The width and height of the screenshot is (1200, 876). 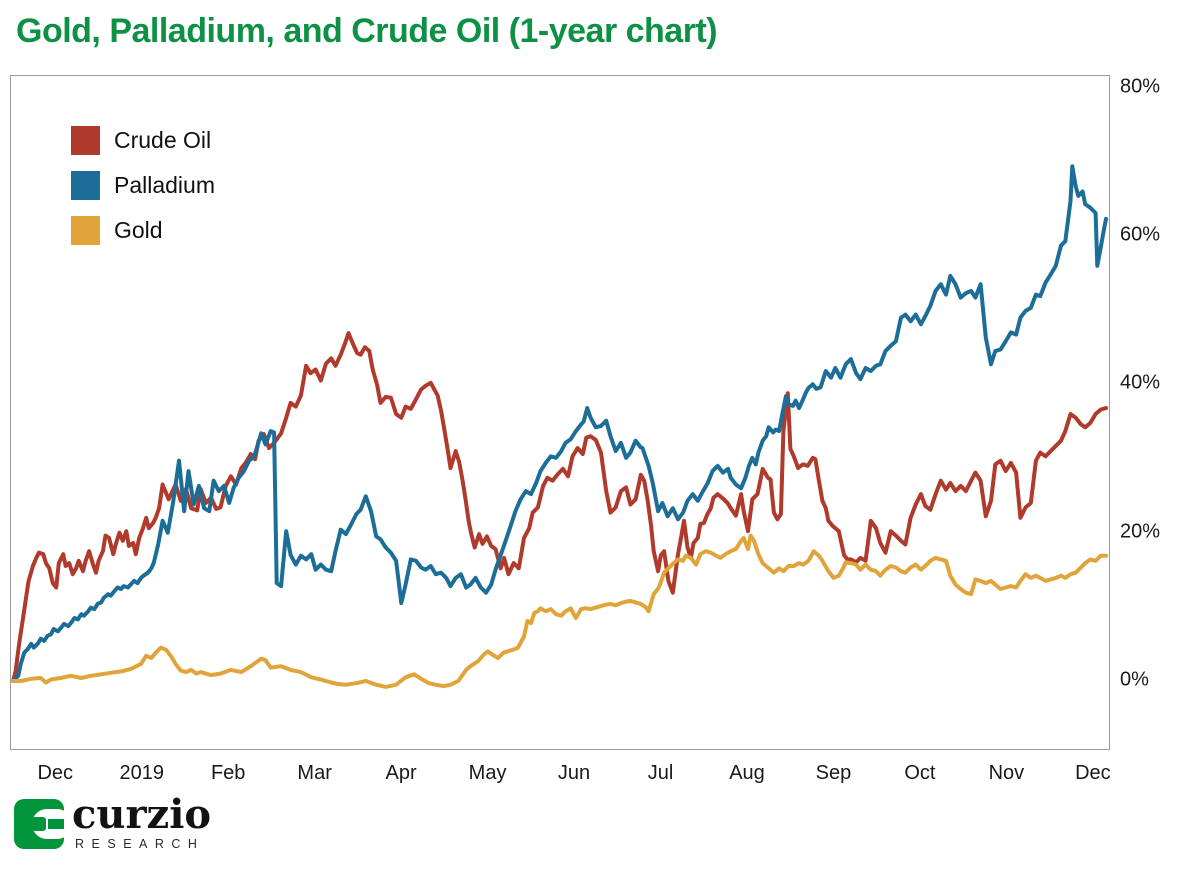 I want to click on legend: Crude Oil Palladium Gold, so click(x=143, y=185).